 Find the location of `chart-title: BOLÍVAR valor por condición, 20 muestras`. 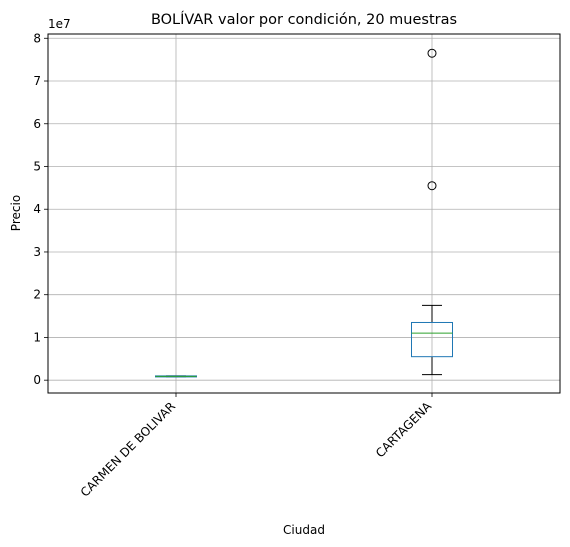

chart-title: BOLÍVAR valor por condición, 20 muestras is located at coordinates (304, 19).